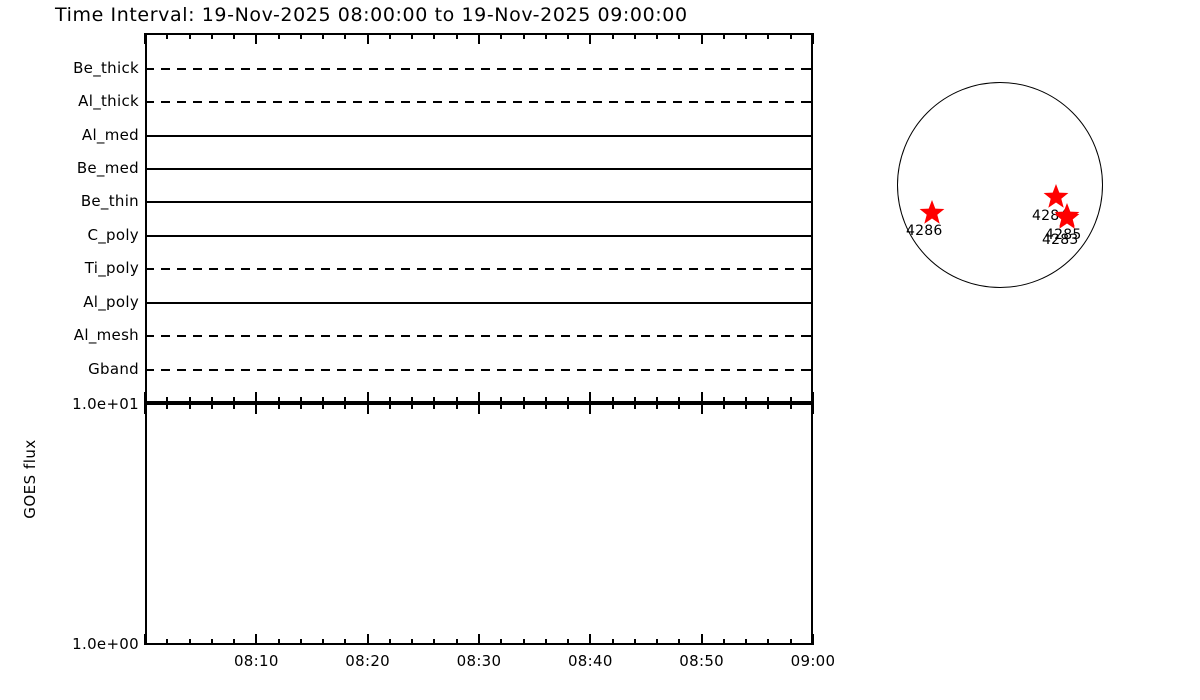  Describe the element at coordinates (149, 69) in the screenshot. I see `channel-tick-left-be_thick` at that location.